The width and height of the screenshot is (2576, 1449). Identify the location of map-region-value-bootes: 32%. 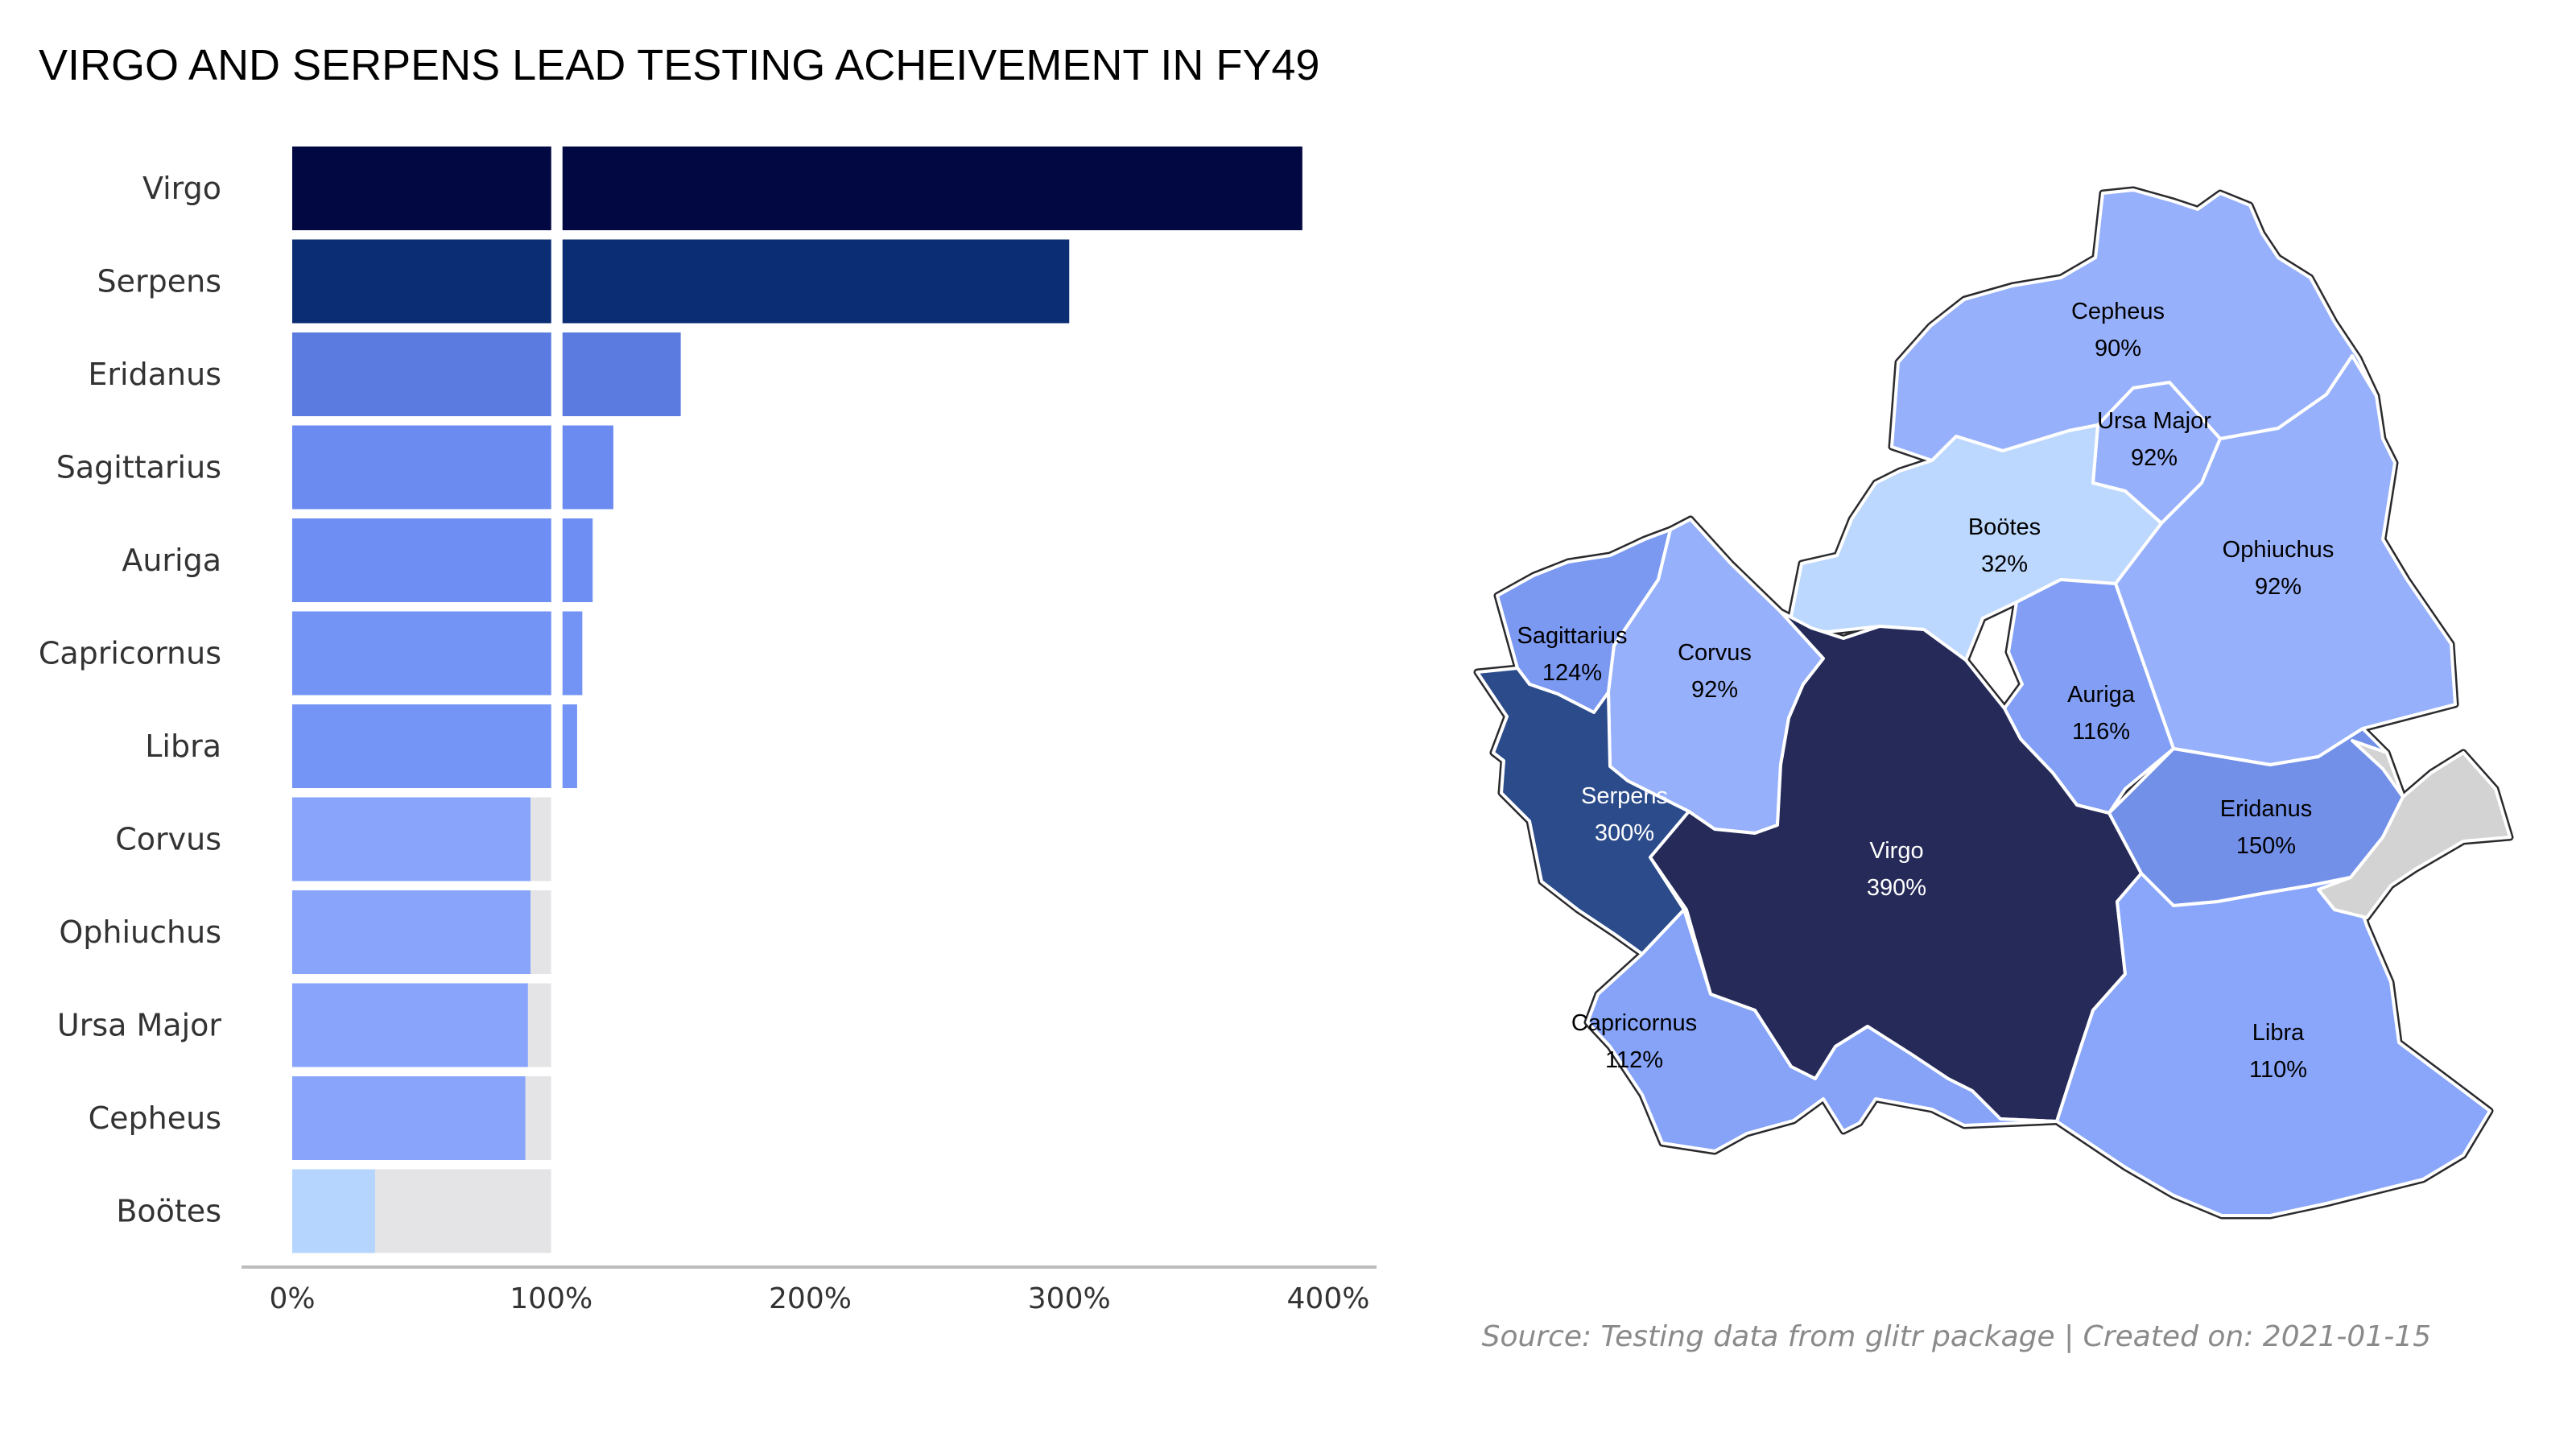
(2004, 564).